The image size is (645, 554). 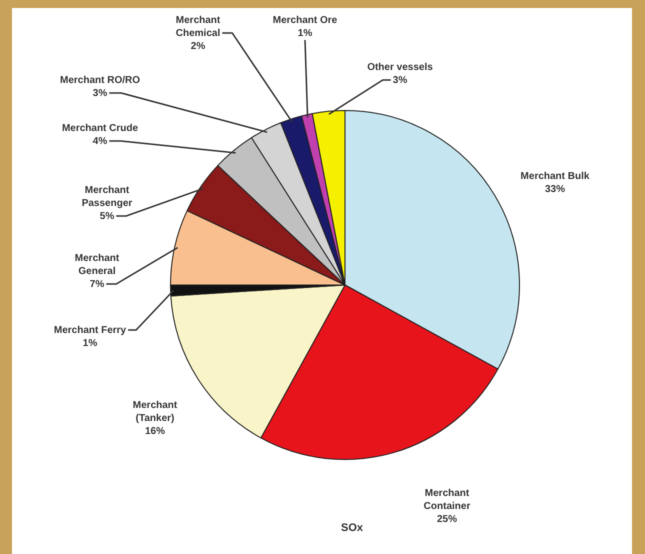 What do you see at coordinates (97, 264) in the screenshot?
I see `slice-label: Merchant General` at bounding box center [97, 264].